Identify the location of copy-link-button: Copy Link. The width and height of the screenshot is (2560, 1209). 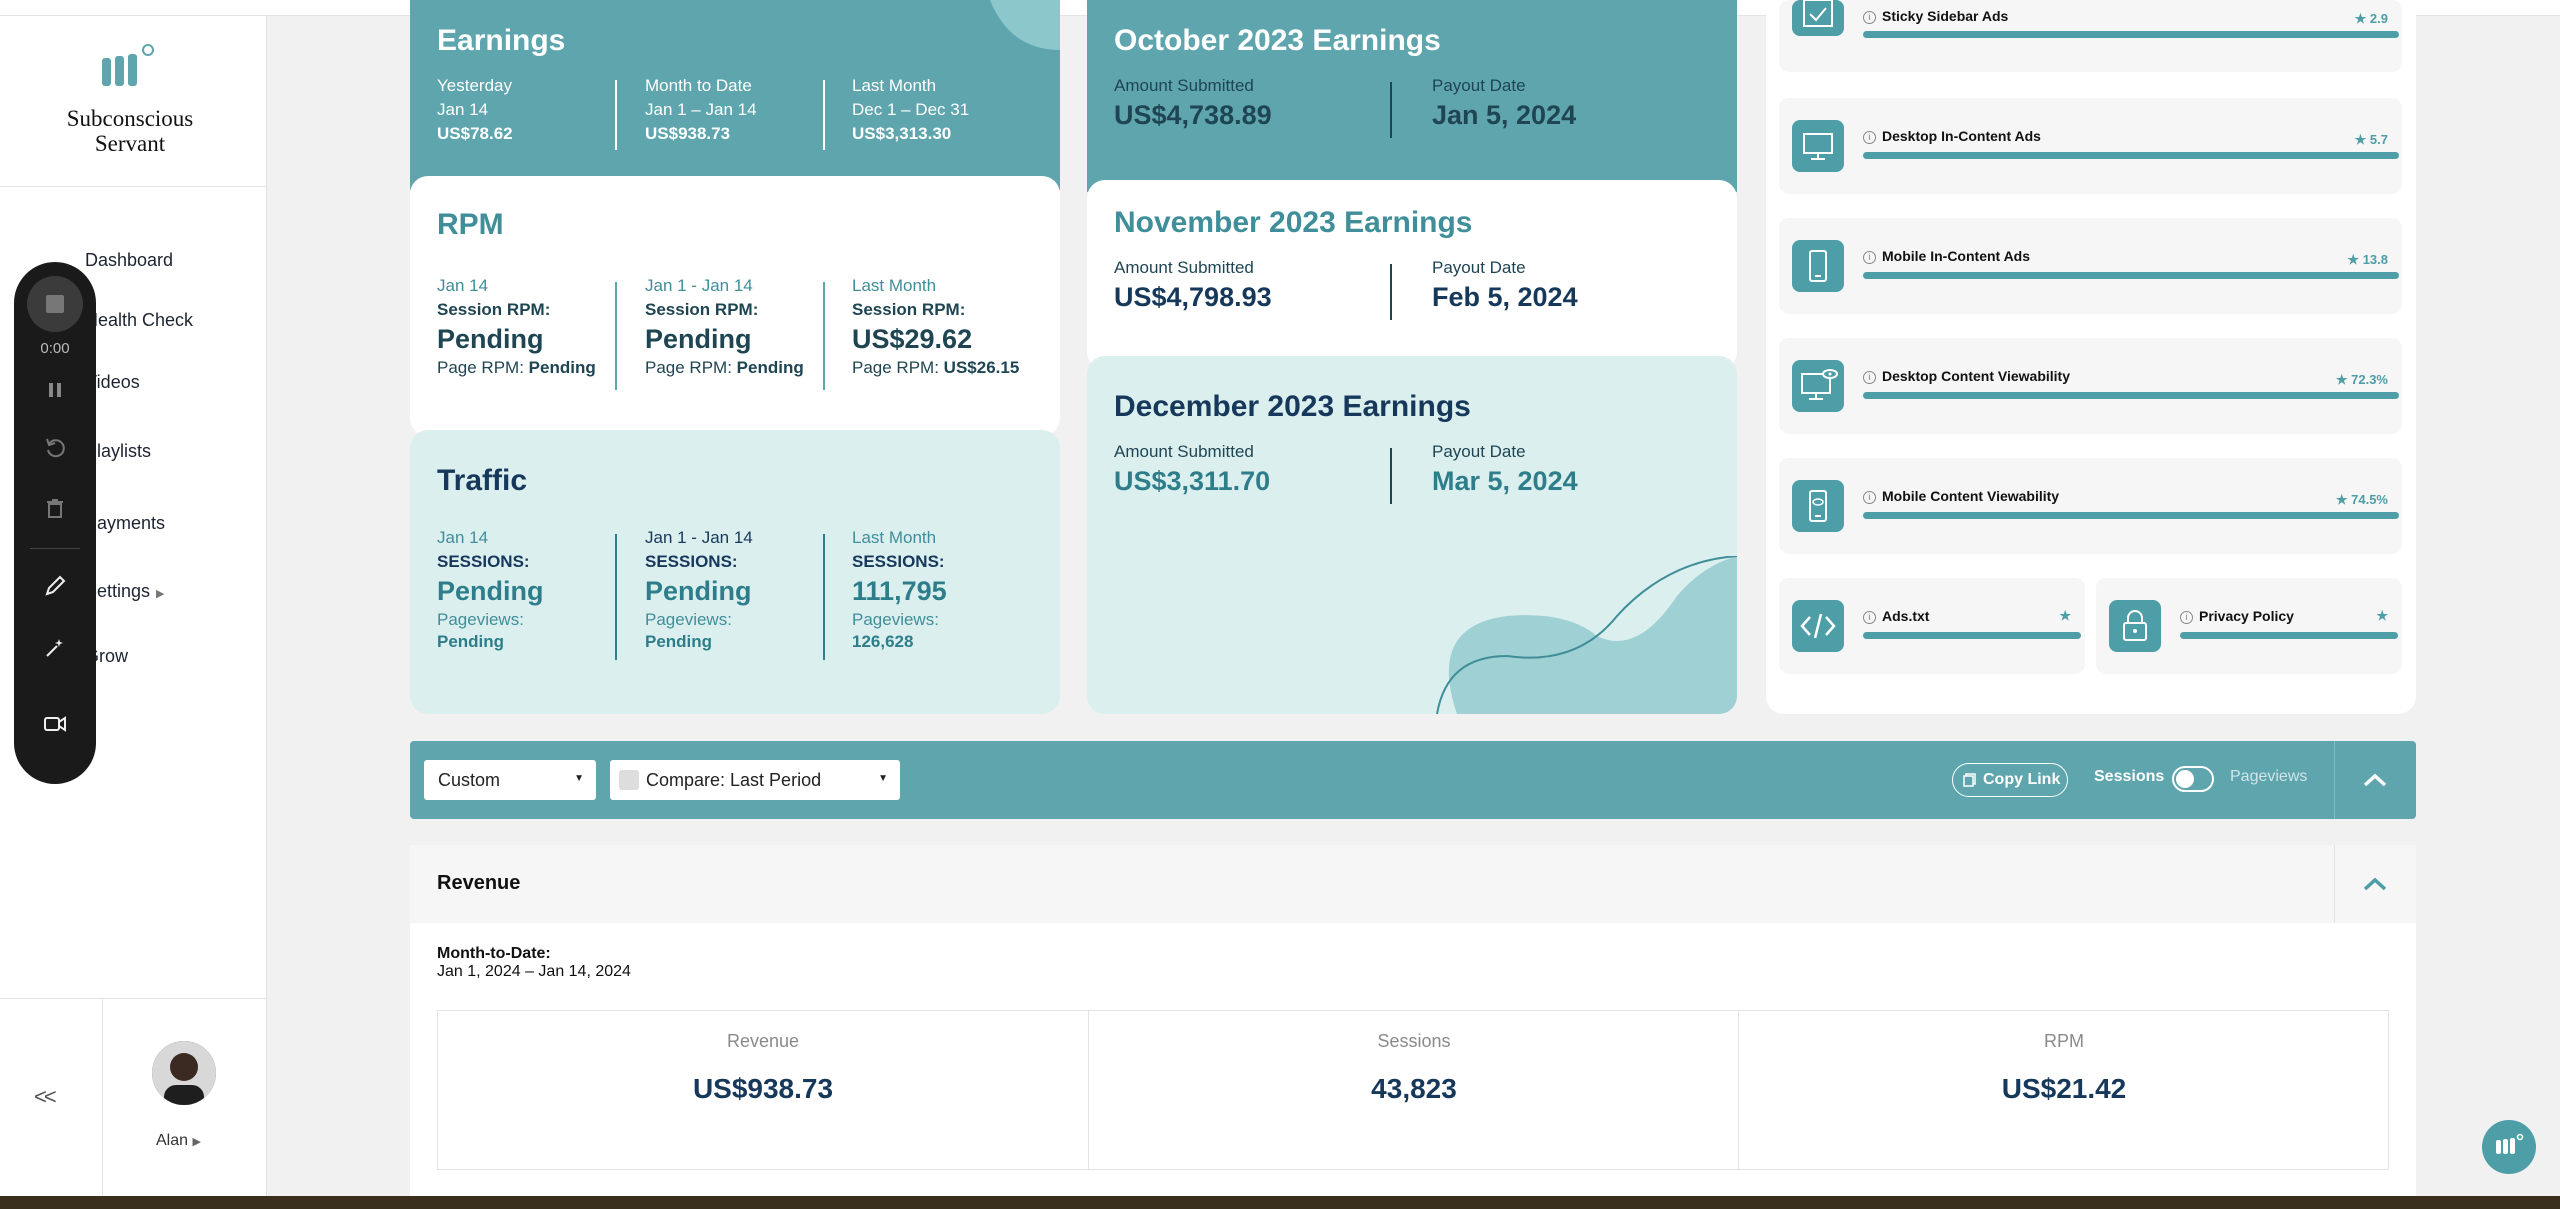
(2010, 780).